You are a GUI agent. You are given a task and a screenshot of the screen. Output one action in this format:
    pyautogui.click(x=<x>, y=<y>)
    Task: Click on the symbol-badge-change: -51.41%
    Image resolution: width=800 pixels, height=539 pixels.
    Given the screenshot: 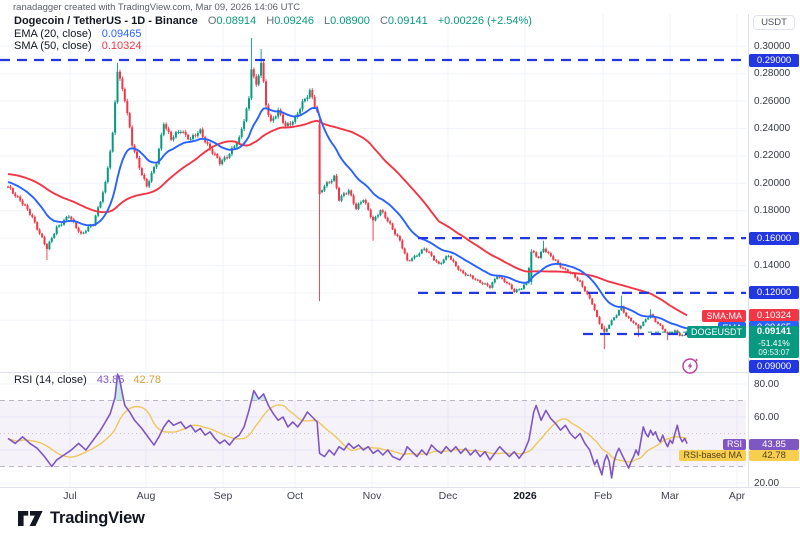 What is the action you would take?
    pyautogui.click(x=774, y=343)
    